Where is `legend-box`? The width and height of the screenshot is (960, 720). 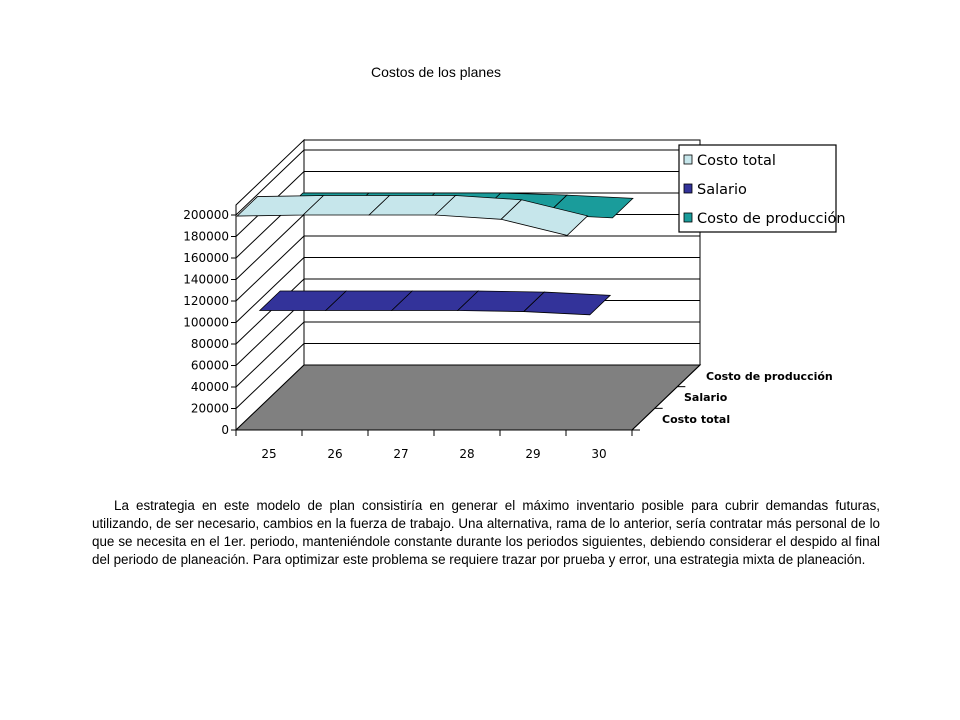 legend-box is located at coordinates (757, 188).